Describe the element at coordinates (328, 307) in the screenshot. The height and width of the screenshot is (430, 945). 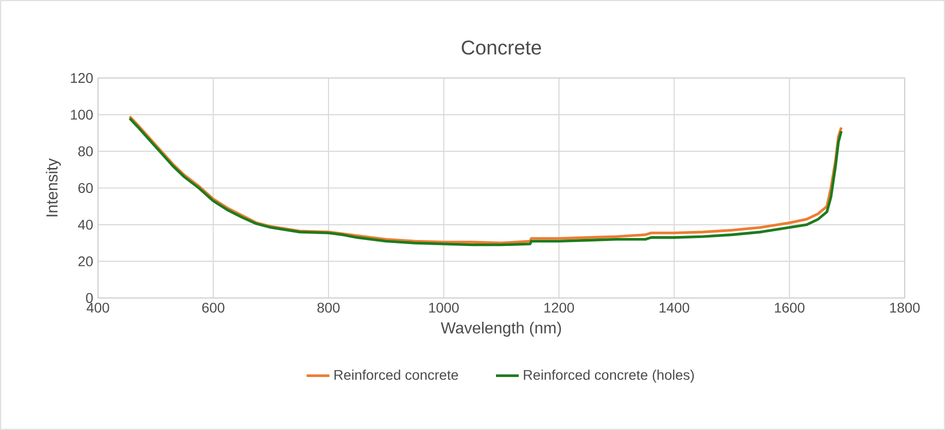
I see `x-tick-label: 800` at that location.